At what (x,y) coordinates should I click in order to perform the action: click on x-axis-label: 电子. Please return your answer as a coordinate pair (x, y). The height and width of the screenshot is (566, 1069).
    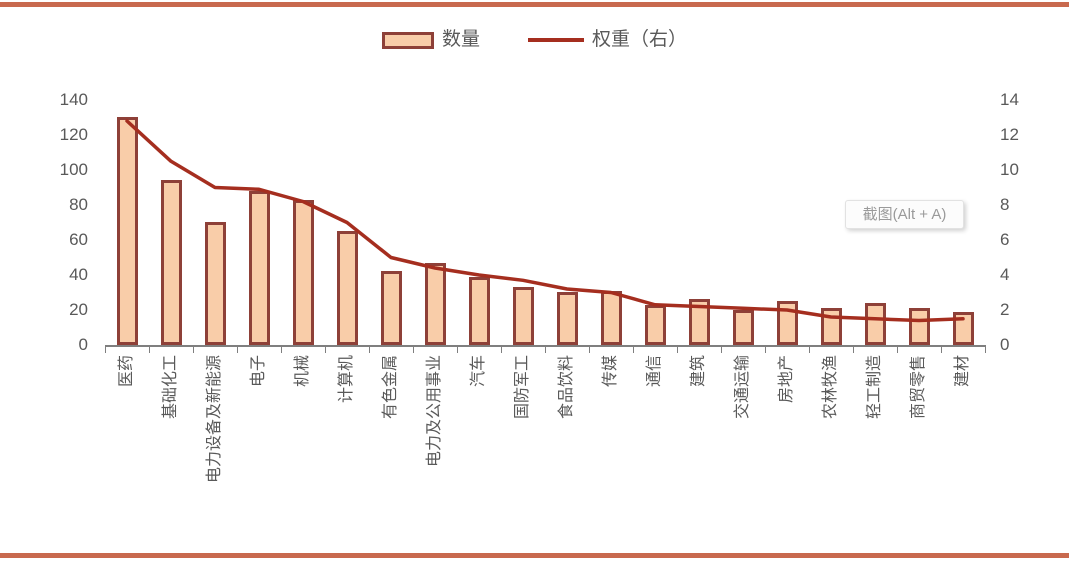
    Looking at the image, I should click on (258, 371).